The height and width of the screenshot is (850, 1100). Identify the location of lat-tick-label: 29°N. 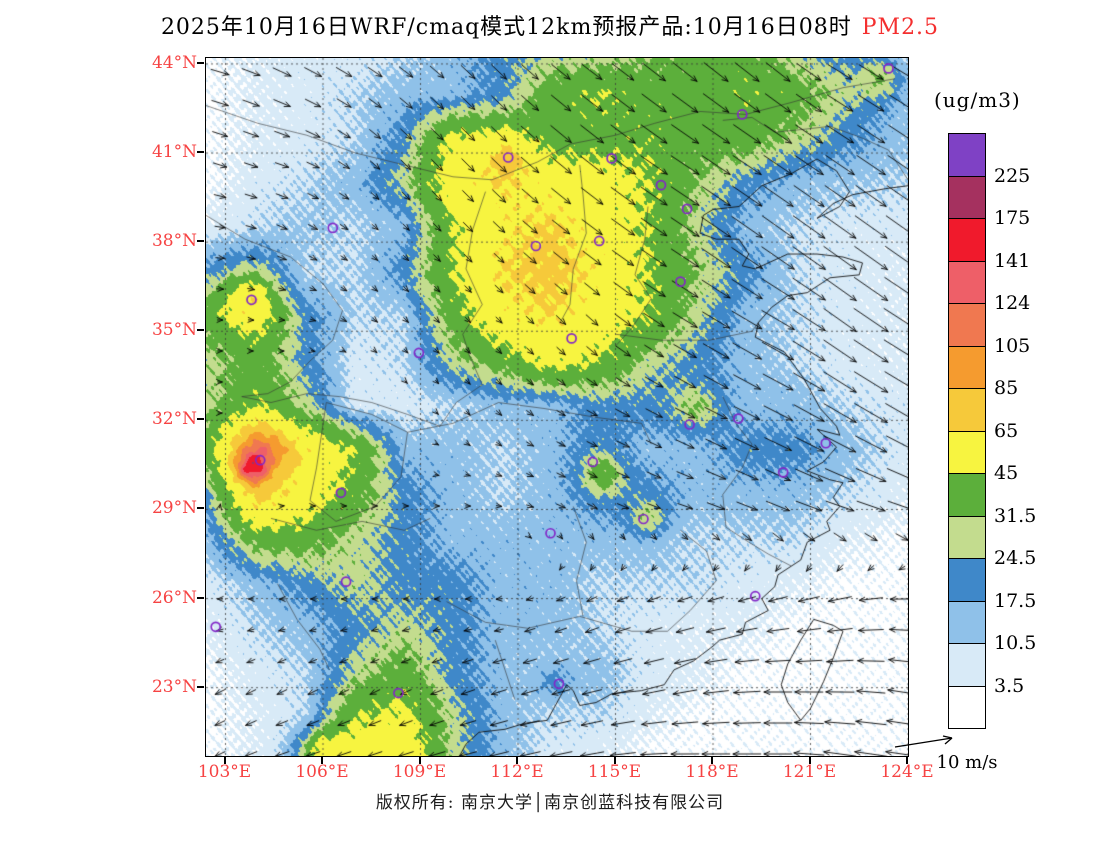
(174, 508).